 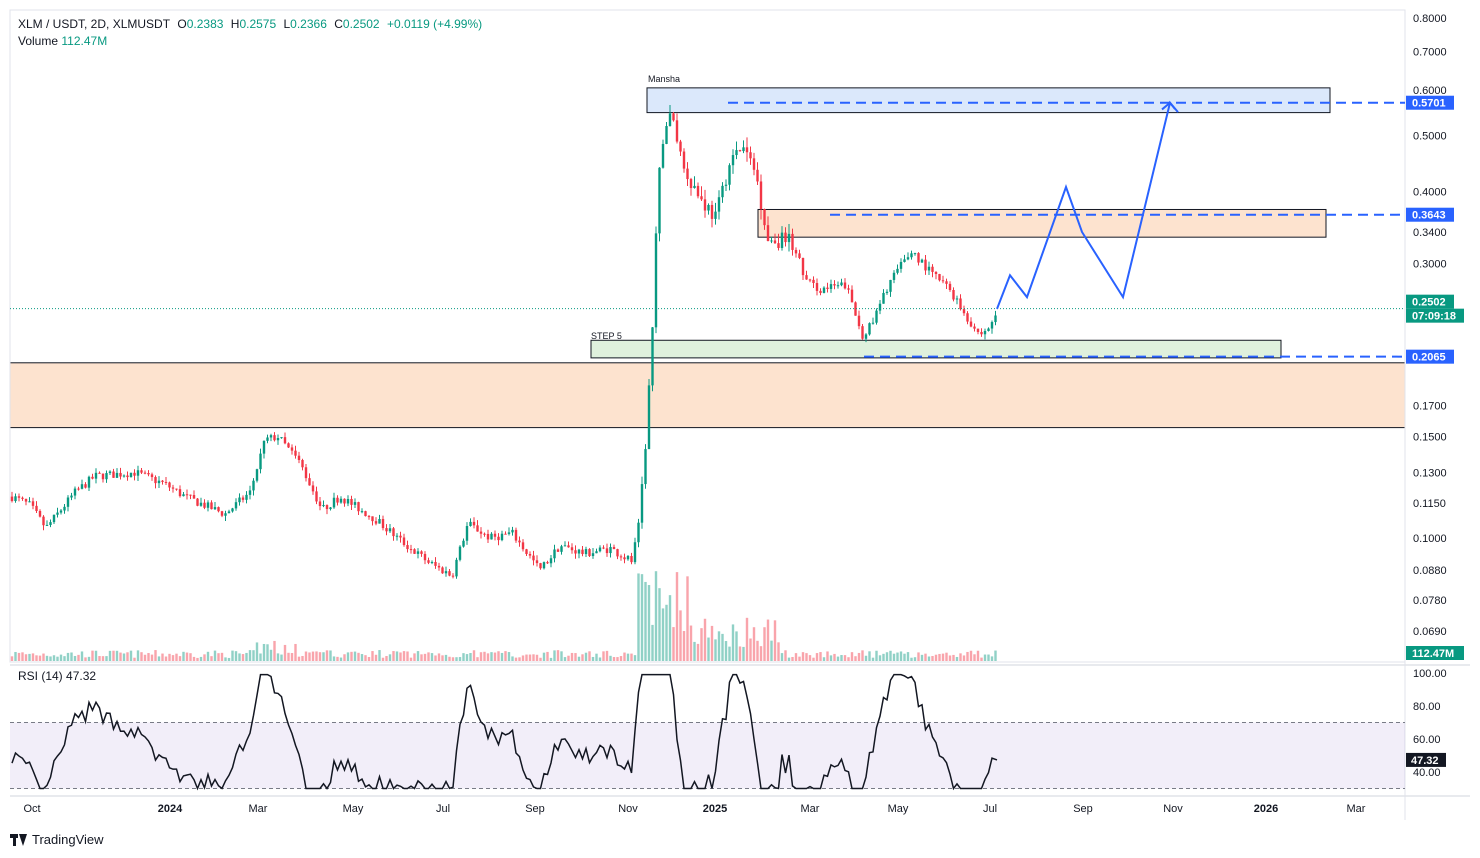 What do you see at coordinates (1173, 809) in the screenshot?
I see `time-label: Nov` at bounding box center [1173, 809].